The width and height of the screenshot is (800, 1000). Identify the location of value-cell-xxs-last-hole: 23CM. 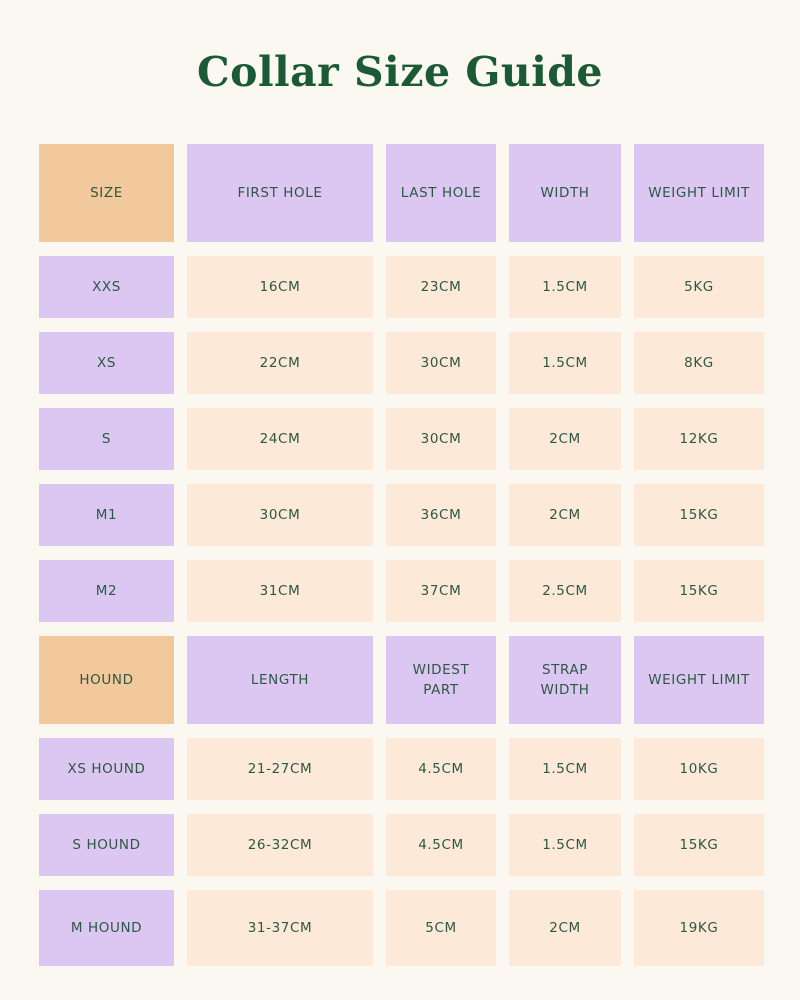
(441, 287).